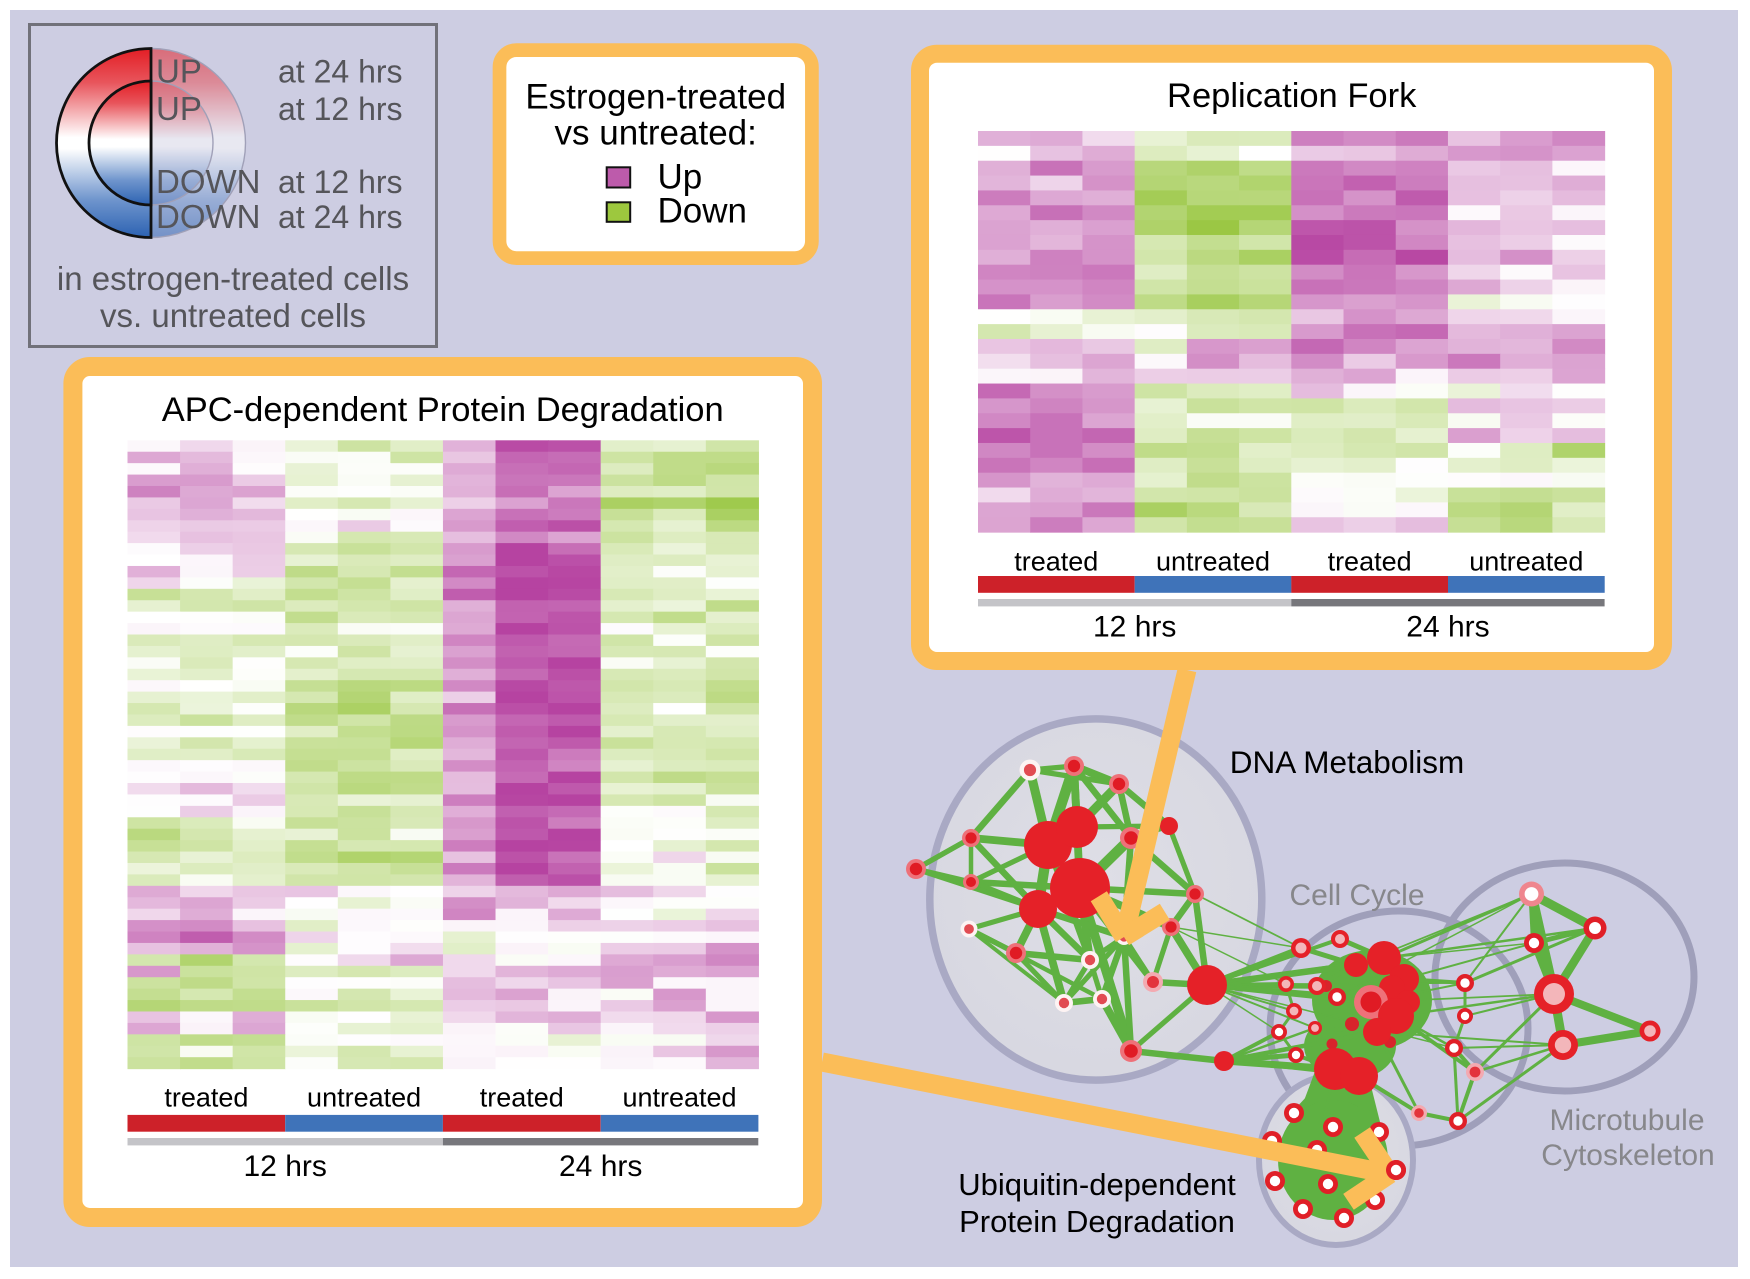  Describe the element at coordinates (702, 211) in the screenshot. I see `svg-text: Down` at that location.